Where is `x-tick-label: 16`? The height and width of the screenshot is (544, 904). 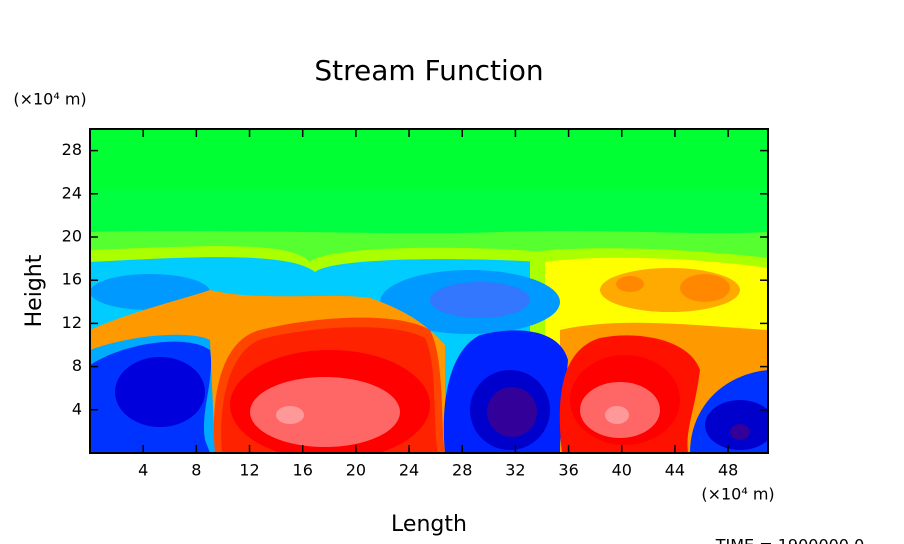
x-tick-label: 16 is located at coordinates (303, 470).